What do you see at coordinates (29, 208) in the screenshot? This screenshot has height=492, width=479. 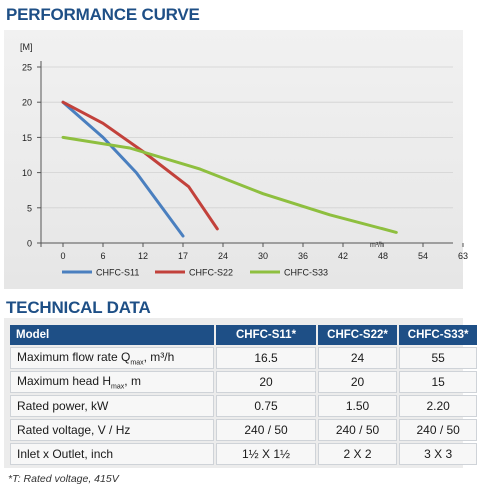 I see `y-tick-label: 5` at bounding box center [29, 208].